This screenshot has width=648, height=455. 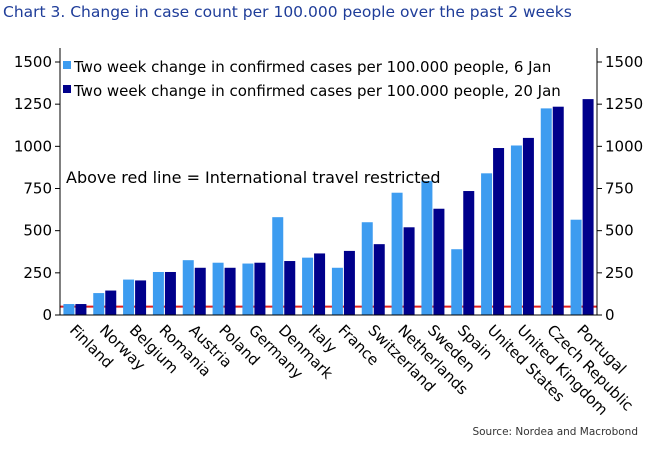 What do you see at coordinates (469, 253) in the screenshot?
I see `bar-20-jan-spain` at bounding box center [469, 253].